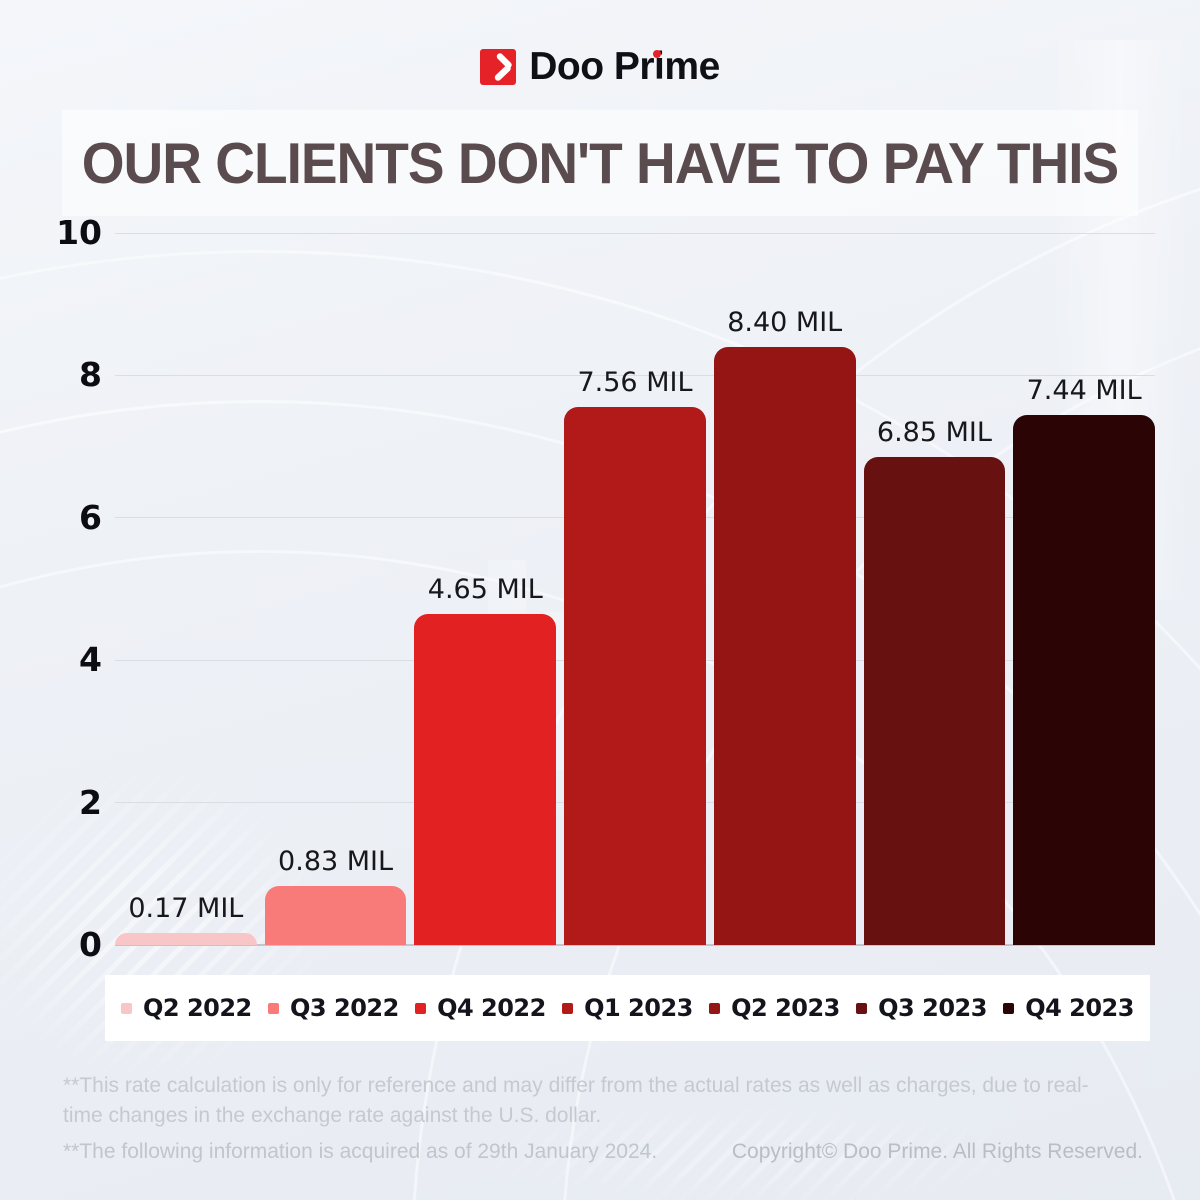 Image resolution: width=1200 pixels, height=1200 pixels. Describe the element at coordinates (932, 1008) in the screenshot. I see `legend-label: Q3 2023` at that location.